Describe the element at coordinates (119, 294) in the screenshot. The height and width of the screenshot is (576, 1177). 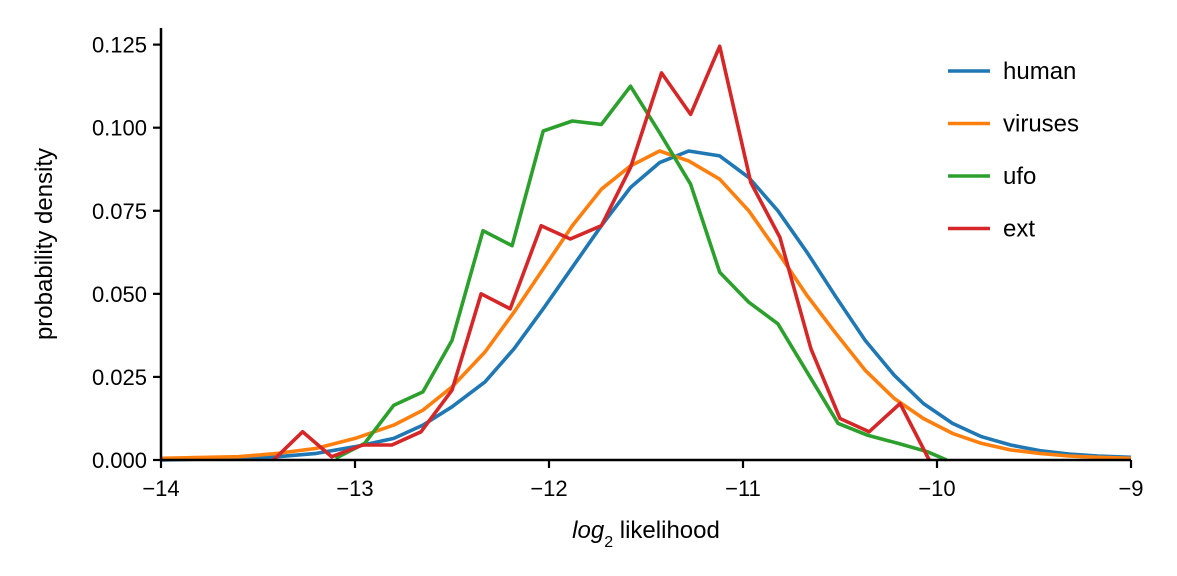
I see `y-tick-label: 0.050` at that location.